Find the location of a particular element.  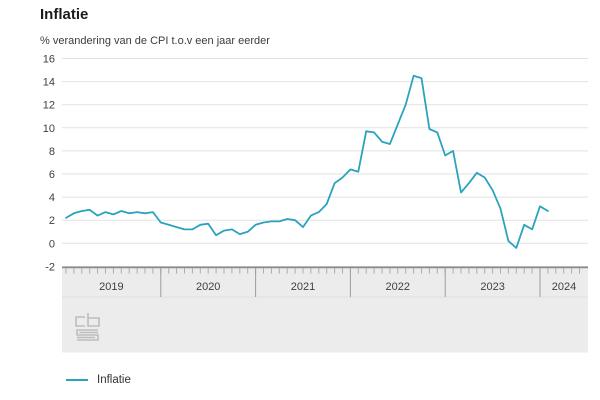

y-axis-label: 10 is located at coordinates (49, 129).